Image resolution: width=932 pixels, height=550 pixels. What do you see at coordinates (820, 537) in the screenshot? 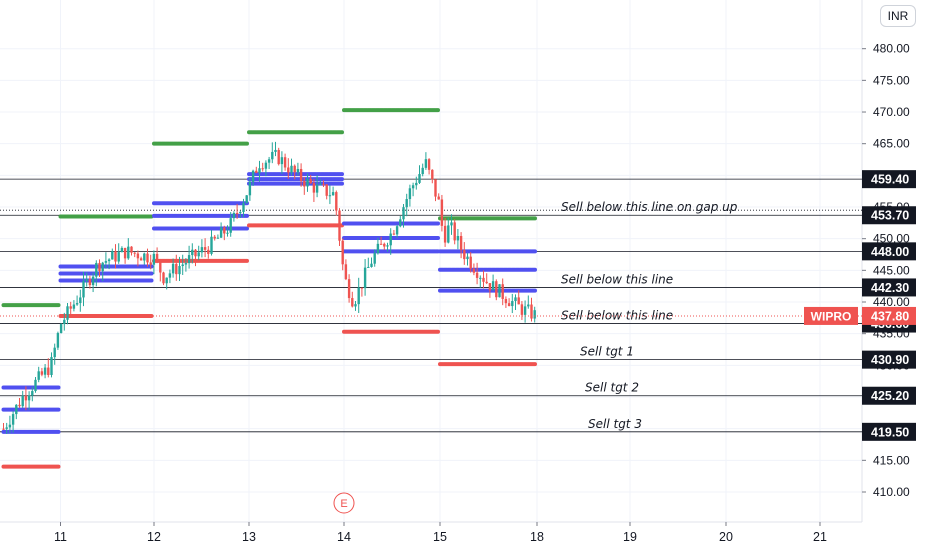
I see `time-tick-label: 21` at bounding box center [820, 537].